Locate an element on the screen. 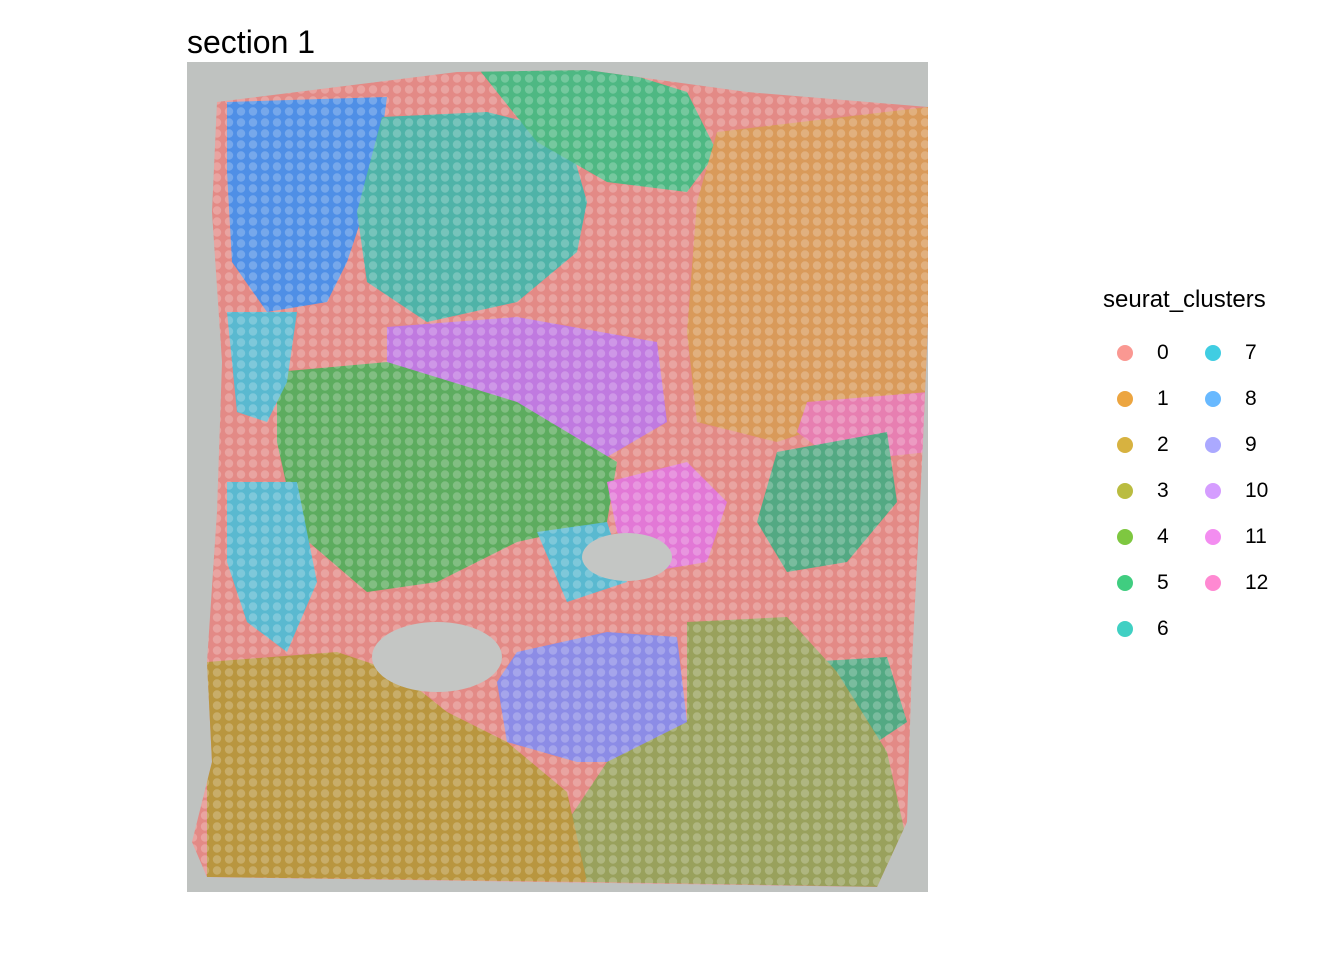 This screenshot has width=1344, height=960. legend-item: 8 is located at coordinates (1231, 399).